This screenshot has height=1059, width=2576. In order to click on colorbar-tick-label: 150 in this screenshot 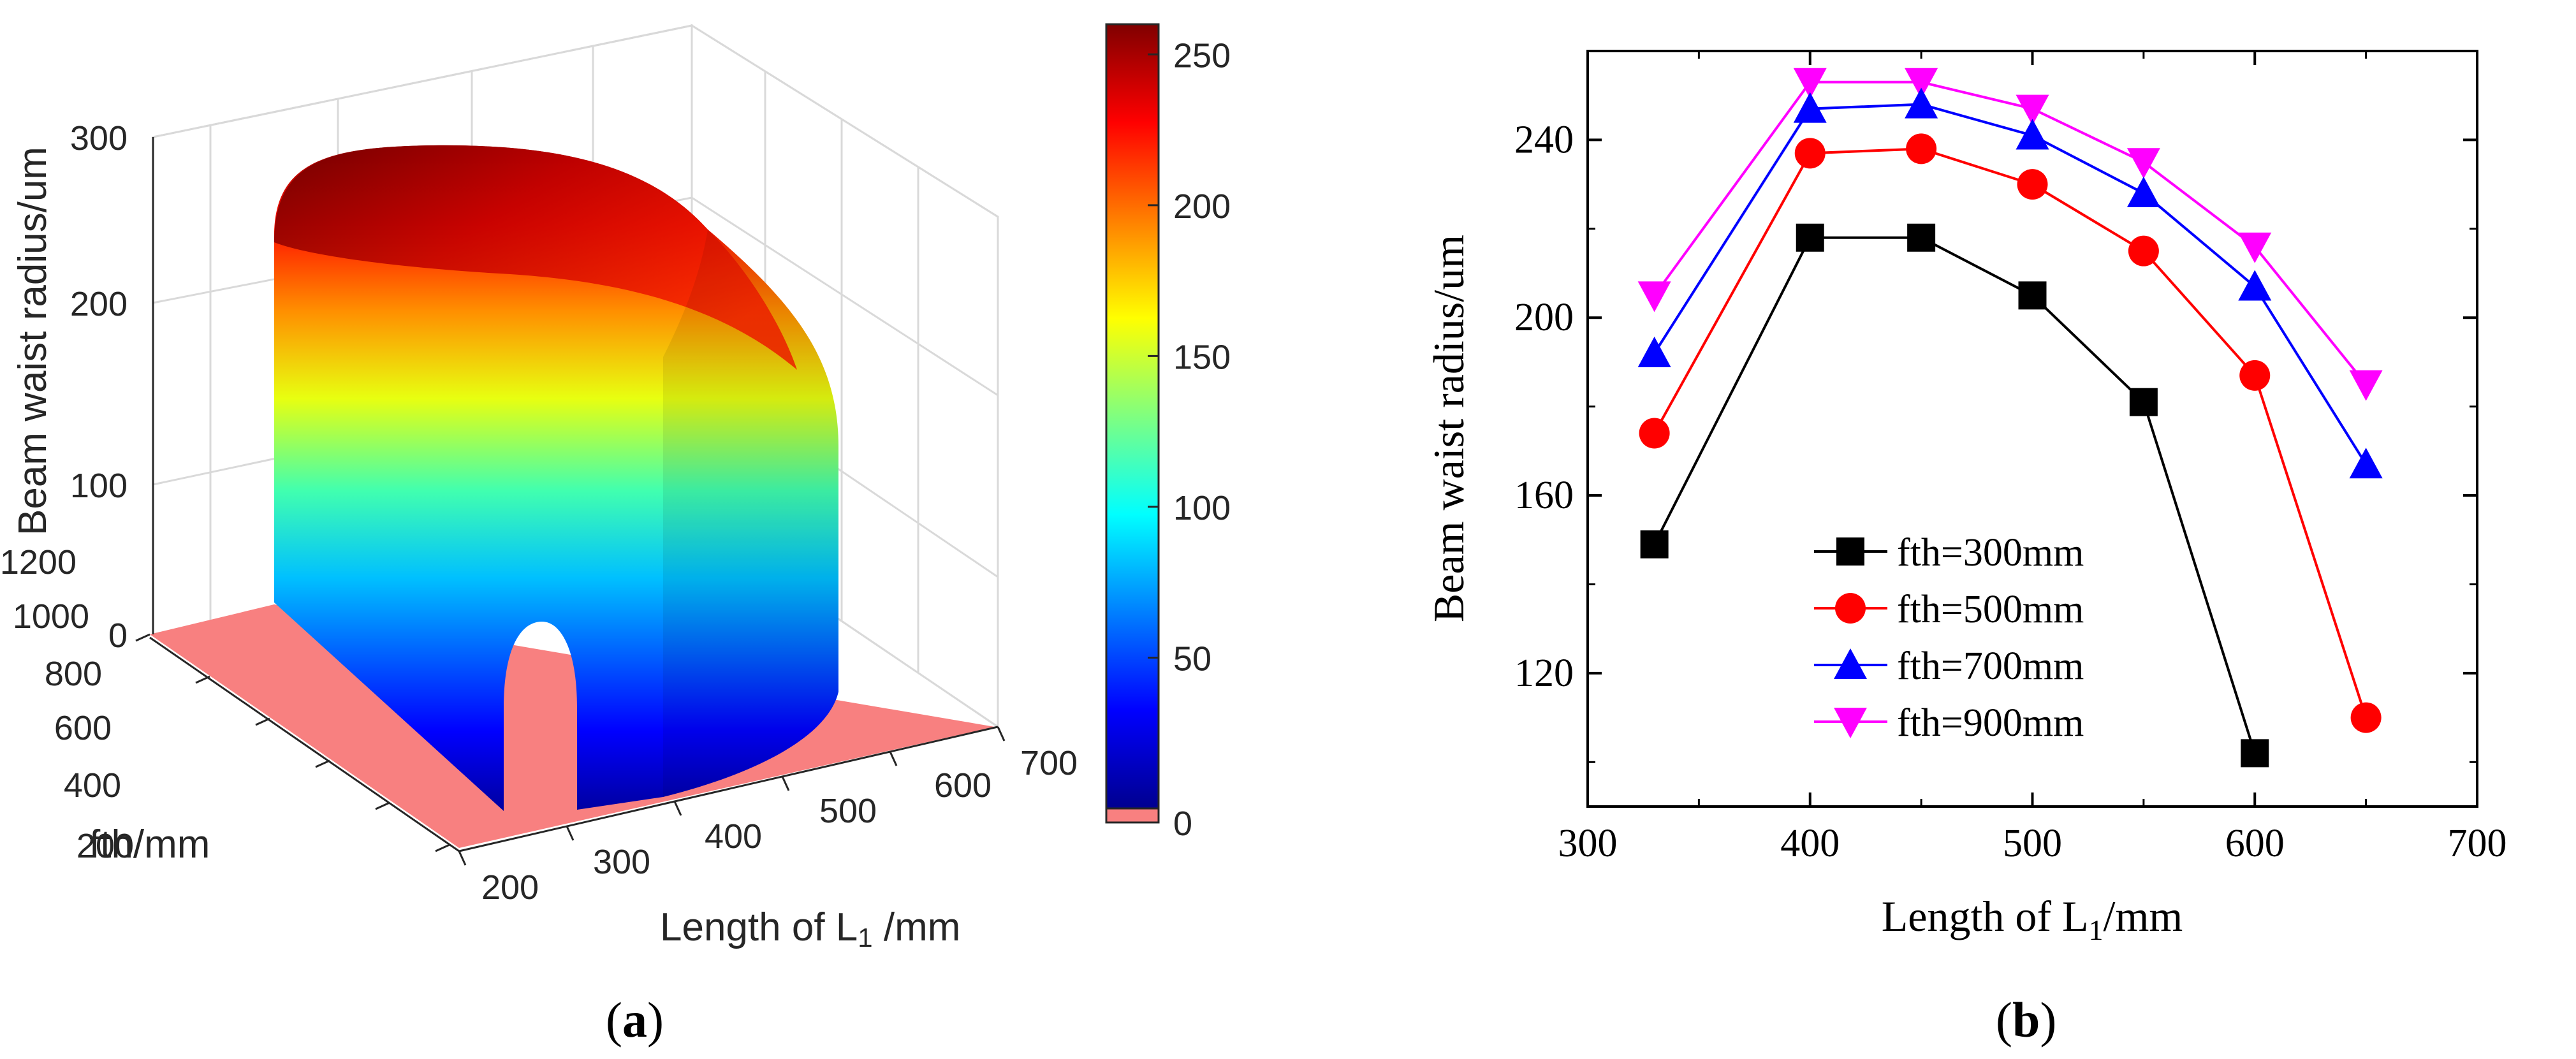, I will do `click(1202, 357)`.